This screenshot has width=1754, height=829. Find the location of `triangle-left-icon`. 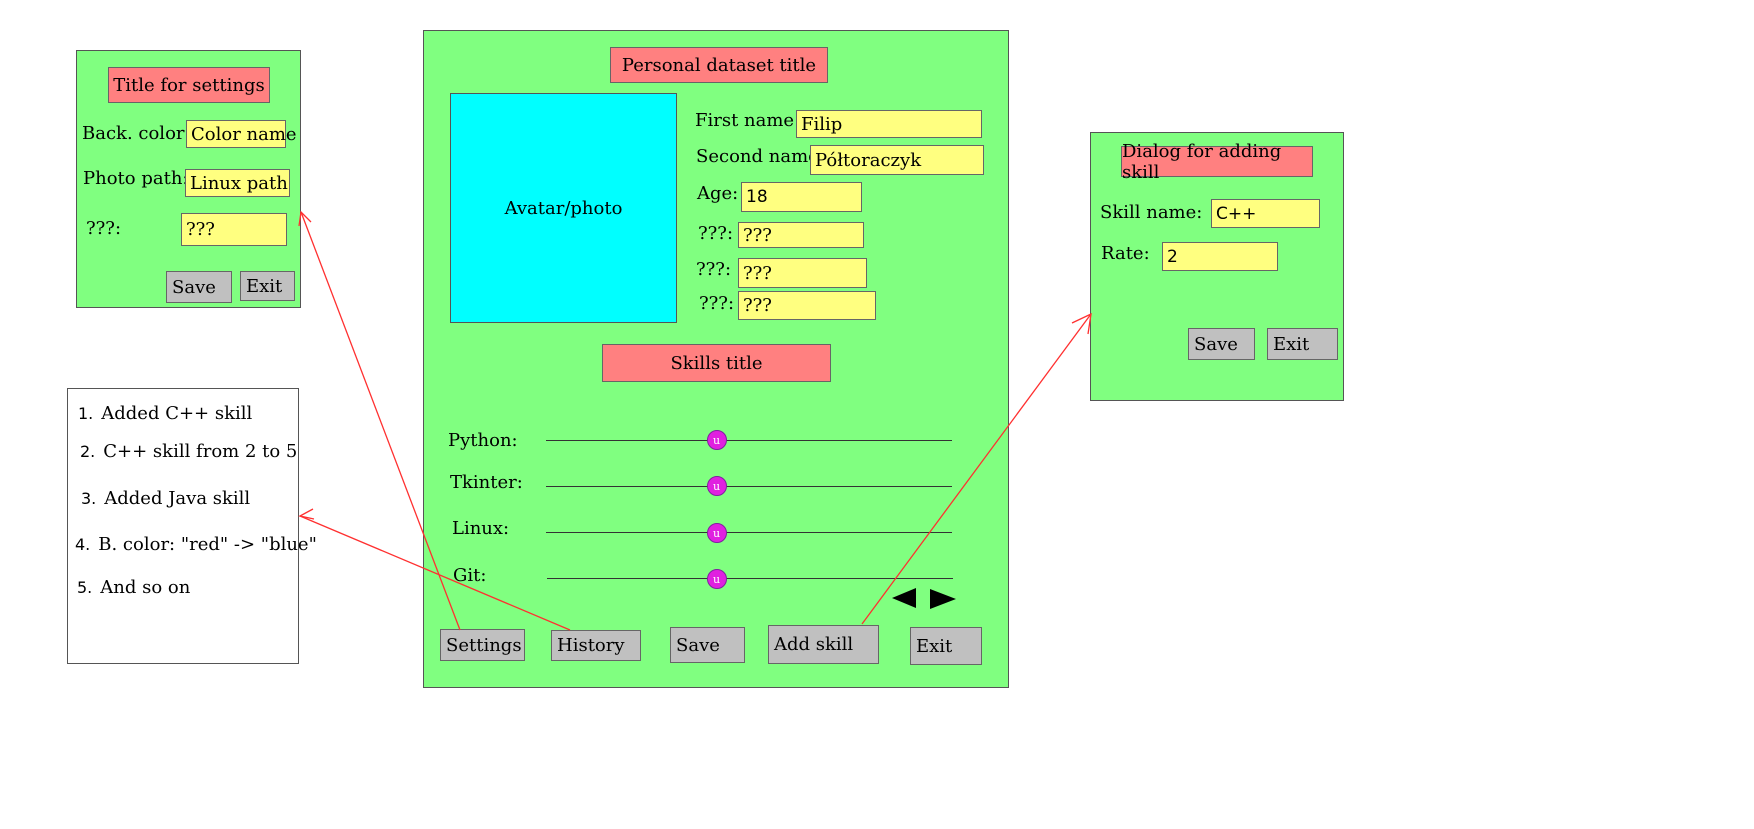

triangle-left-icon is located at coordinates (904, 598).